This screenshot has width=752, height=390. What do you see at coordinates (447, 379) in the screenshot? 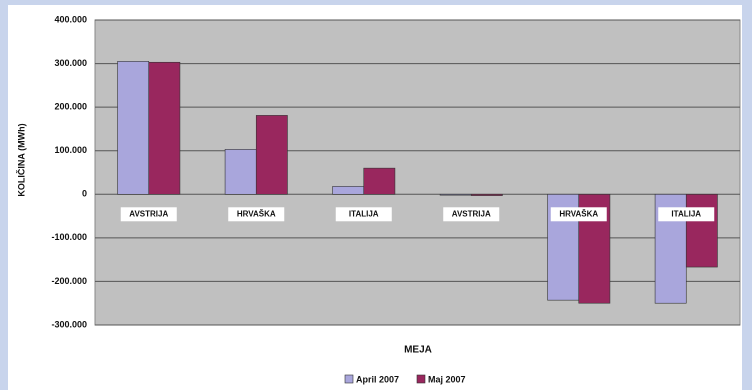
I see `legend-label: Maj 2007` at bounding box center [447, 379].